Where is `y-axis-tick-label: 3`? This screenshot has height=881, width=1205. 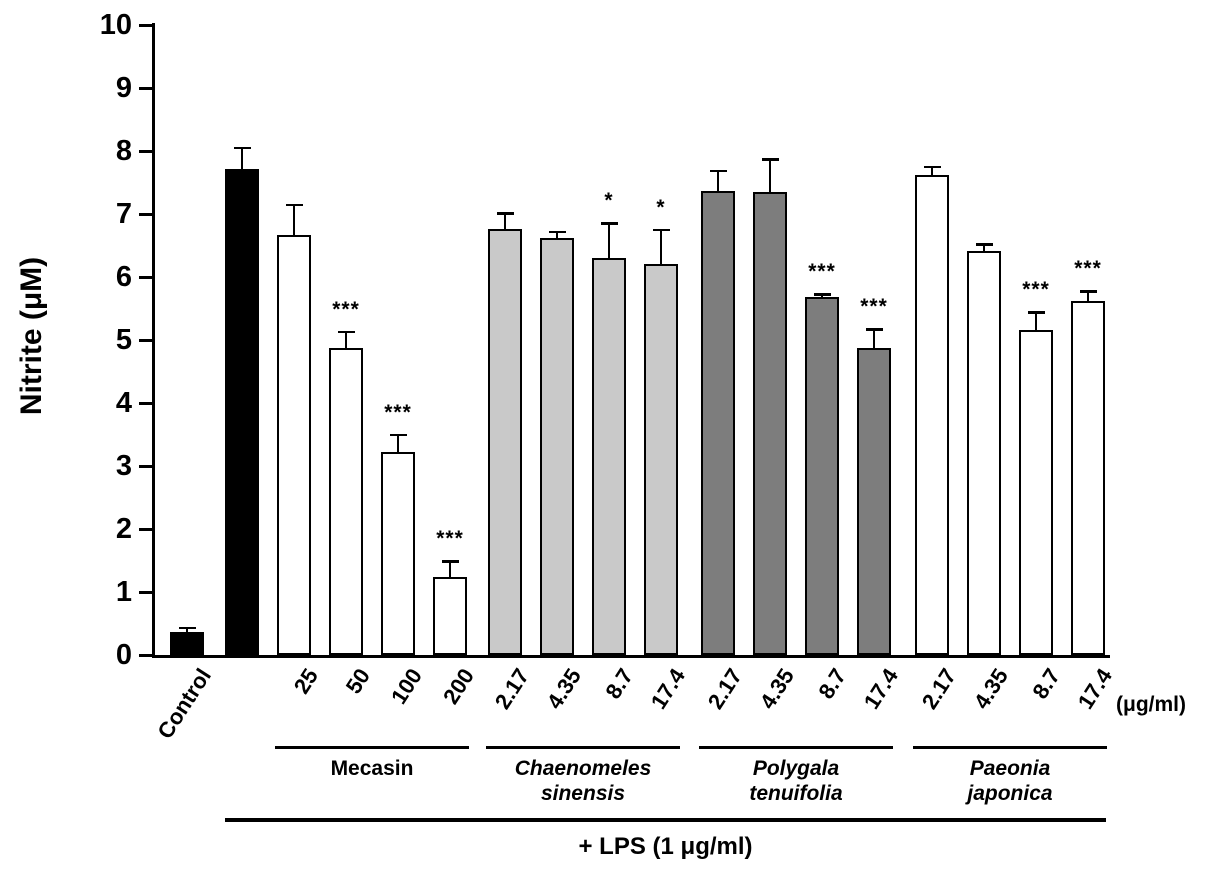
y-axis-tick-label: 3 is located at coordinates (123, 466).